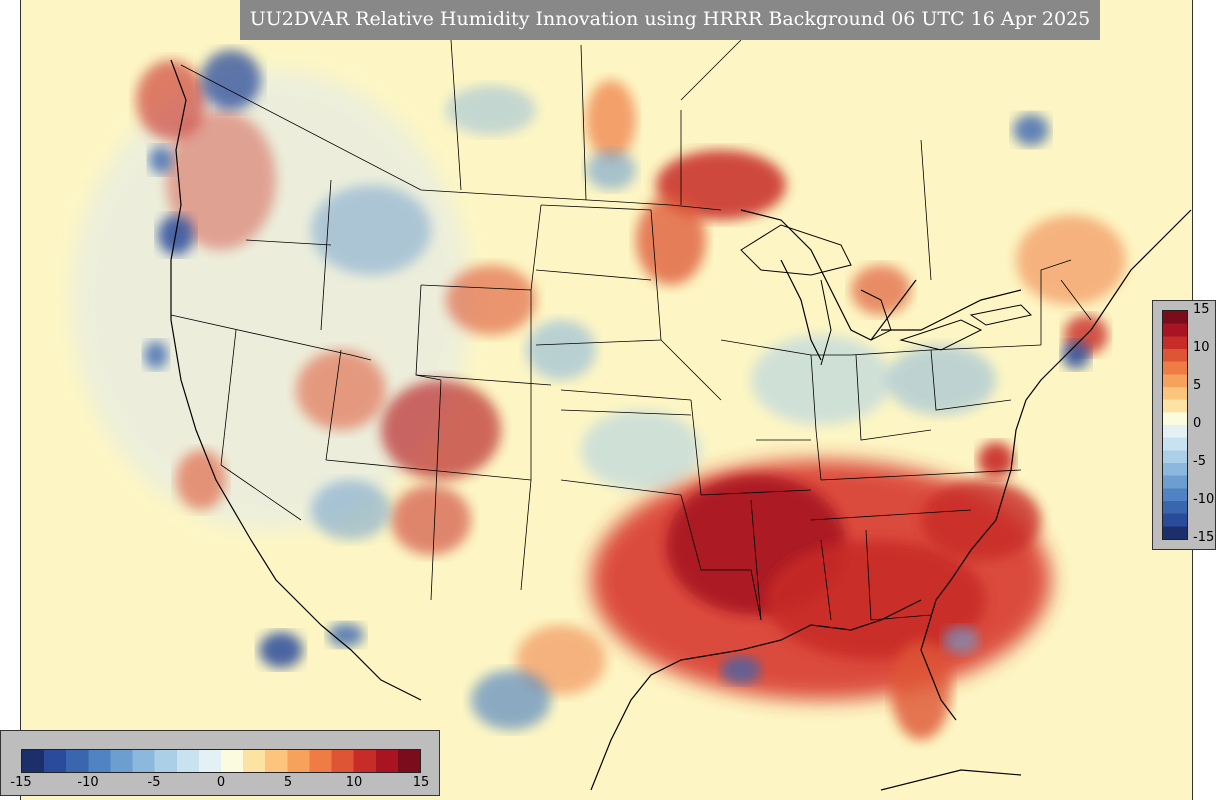  I want to click on vertical-colorbar-panel: 15 10 5 0 -5 -10 -15, so click(1184, 425).